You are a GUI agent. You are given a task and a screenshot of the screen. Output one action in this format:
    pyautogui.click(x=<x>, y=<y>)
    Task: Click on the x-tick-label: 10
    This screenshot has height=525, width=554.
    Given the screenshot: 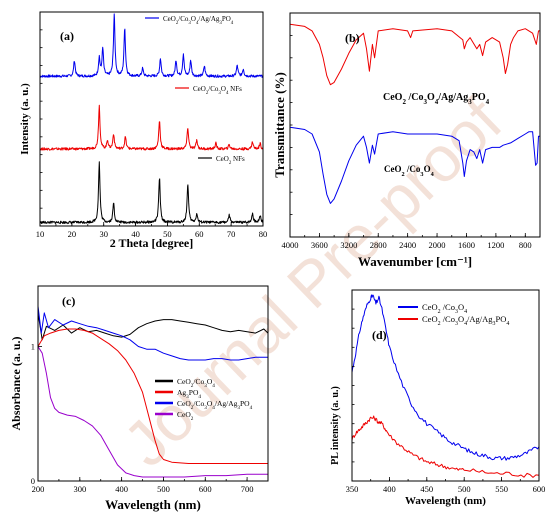 What is the action you would take?
    pyautogui.click(x=40, y=234)
    